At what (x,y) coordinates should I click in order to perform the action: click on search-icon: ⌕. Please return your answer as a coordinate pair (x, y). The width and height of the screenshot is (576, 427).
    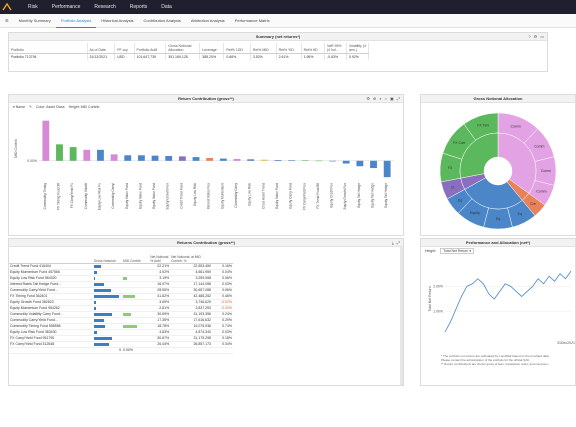
    Looking at the image, I should click on (380, 98).